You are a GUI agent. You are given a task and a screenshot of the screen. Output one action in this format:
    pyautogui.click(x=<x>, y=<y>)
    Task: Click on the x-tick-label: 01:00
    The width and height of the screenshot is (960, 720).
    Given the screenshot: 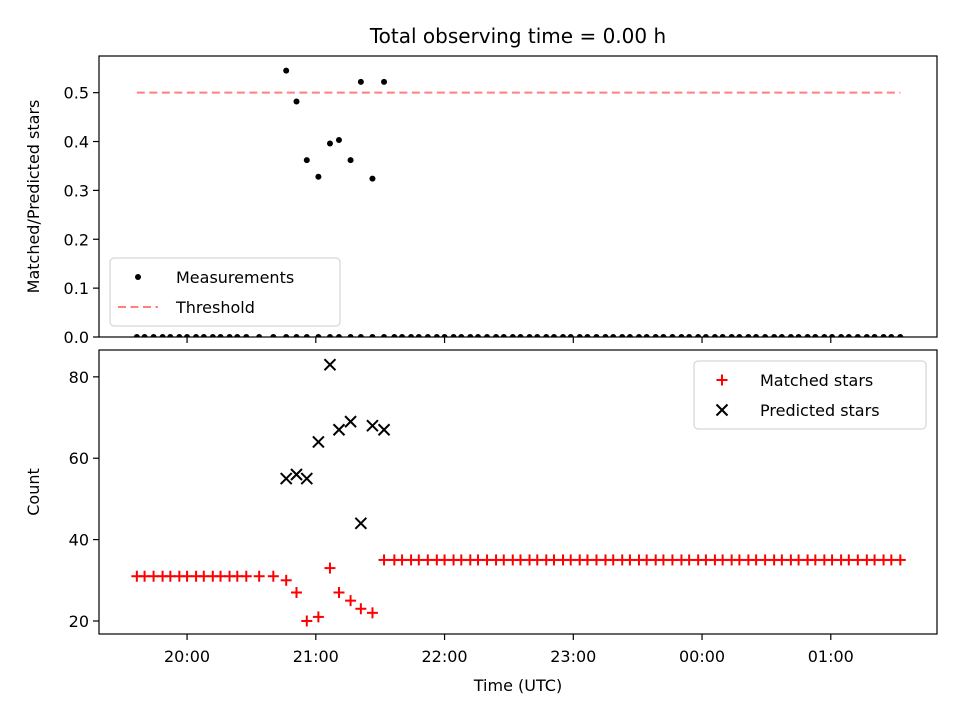 What is the action you would take?
    pyautogui.click(x=831, y=656)
    